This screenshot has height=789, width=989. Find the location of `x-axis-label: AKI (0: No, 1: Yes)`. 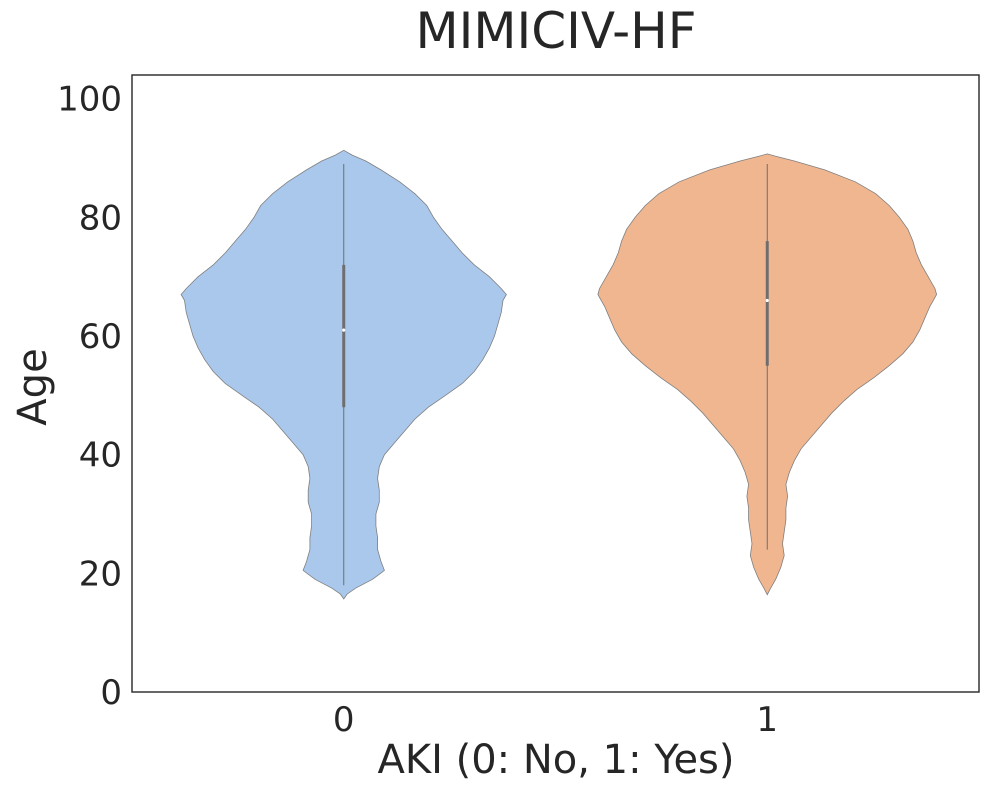

x-axis-label: AKI (0: No, 1: Yes) is located at coordinates (556, 760).